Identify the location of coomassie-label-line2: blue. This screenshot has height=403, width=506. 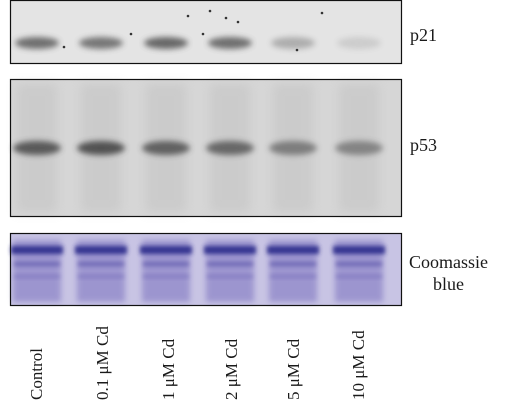
(448, 283).